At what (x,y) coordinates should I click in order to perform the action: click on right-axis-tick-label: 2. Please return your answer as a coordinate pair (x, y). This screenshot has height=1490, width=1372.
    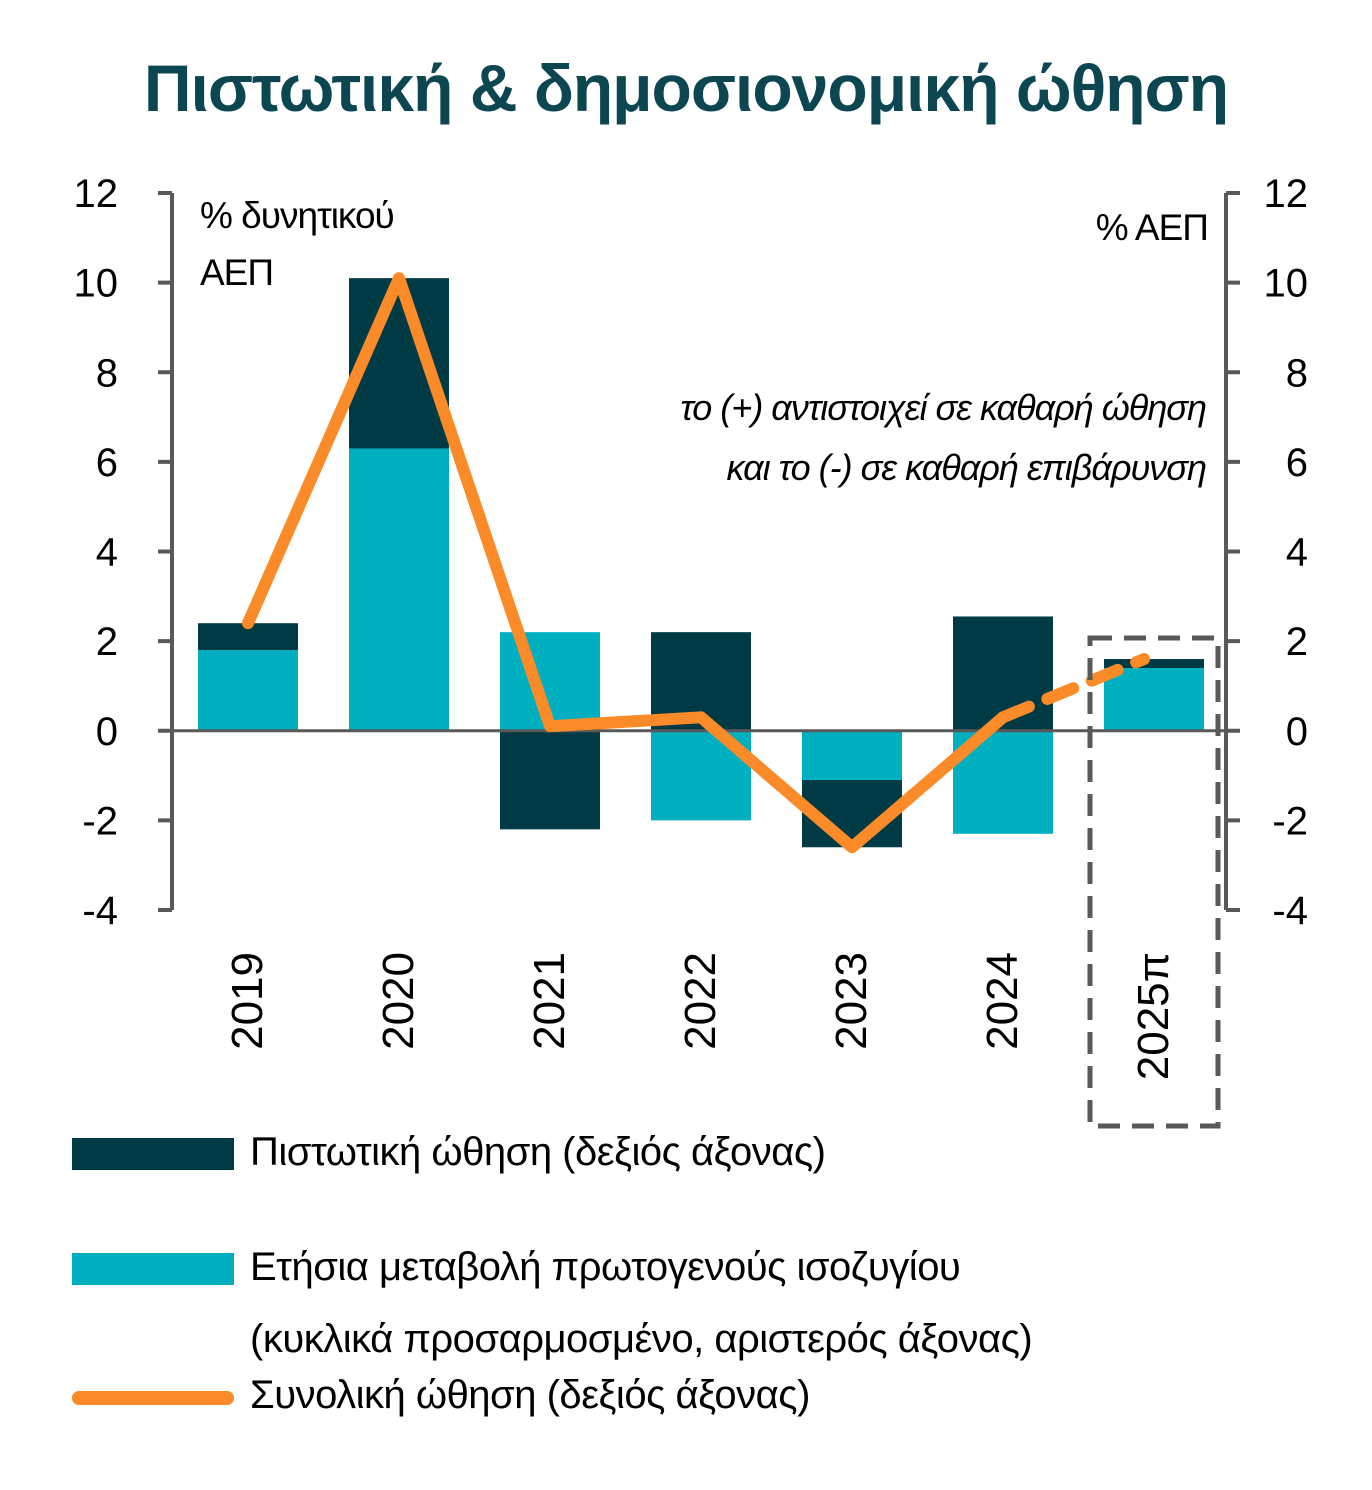
    Looking at the image, I should click on (1297, 642).